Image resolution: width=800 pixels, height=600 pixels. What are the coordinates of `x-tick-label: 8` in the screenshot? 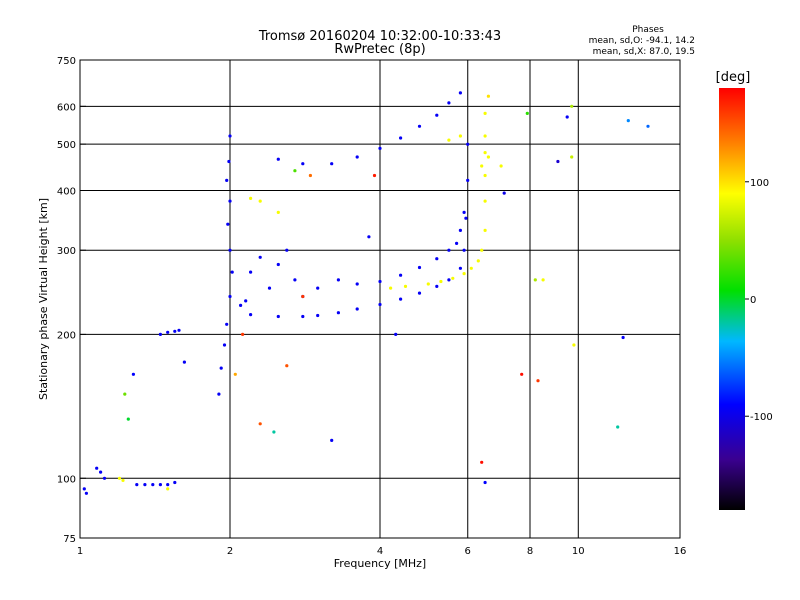 It's located at (530, 551).